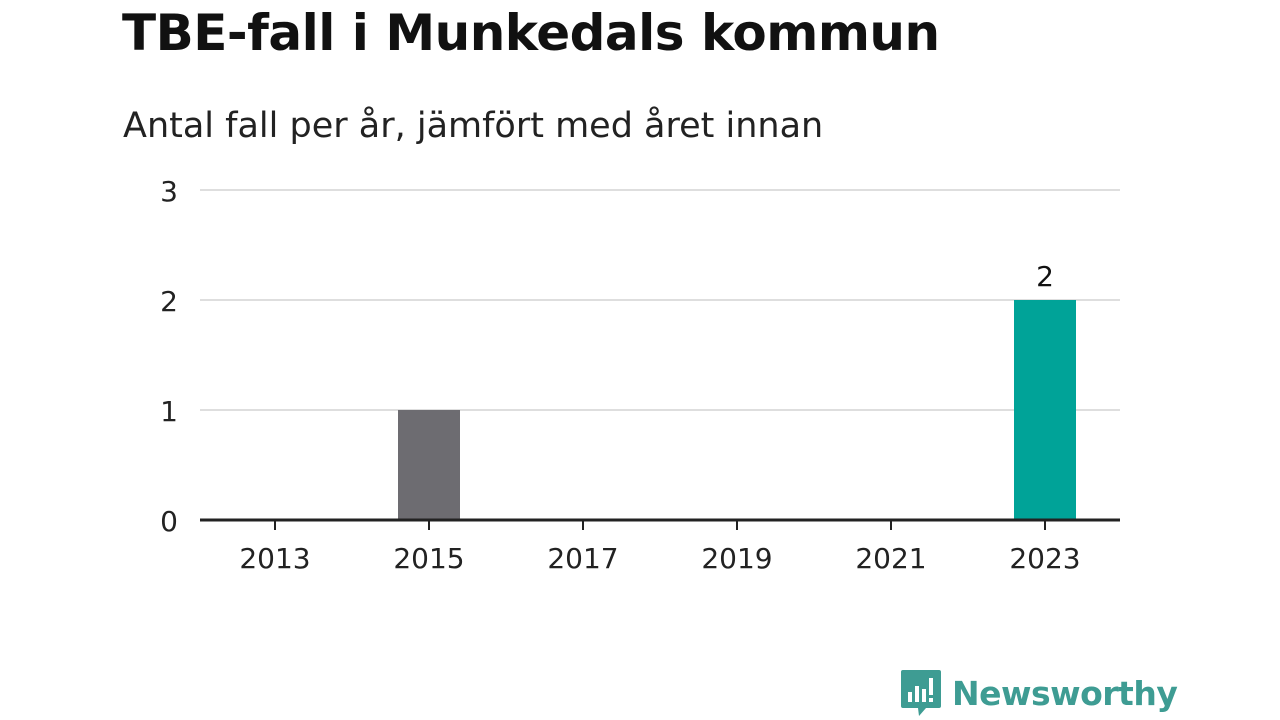 This screenshot has width=1280, height=720. Describe the element at coordinates (890, 558) in the screenshot. I see `x-tick-label: 2021` at that location.